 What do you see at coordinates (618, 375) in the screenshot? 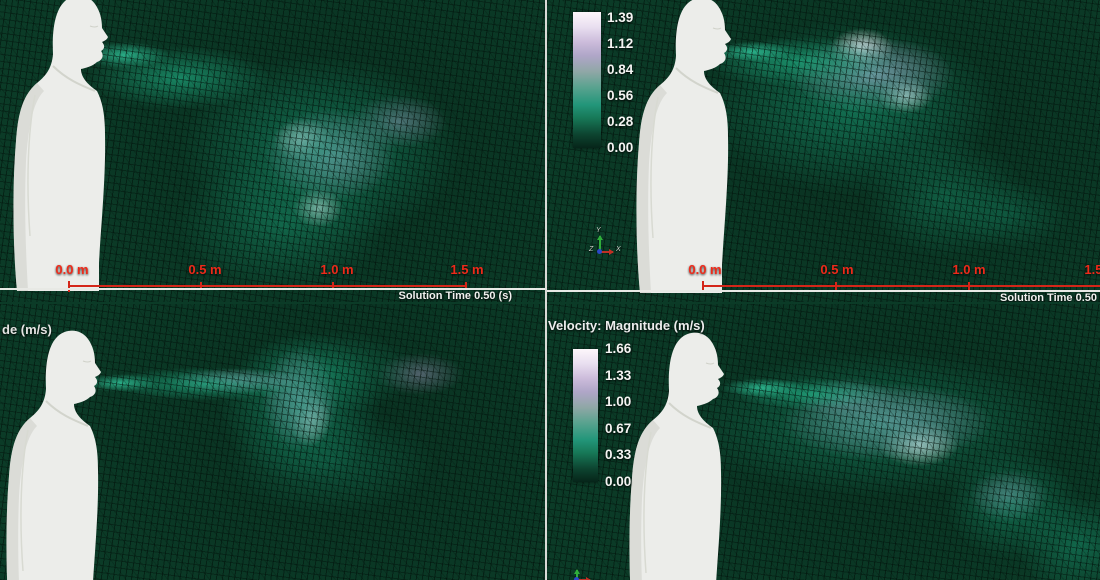
I see `colorbar-tick-value: 1.33` at bounding box center [618, 375].